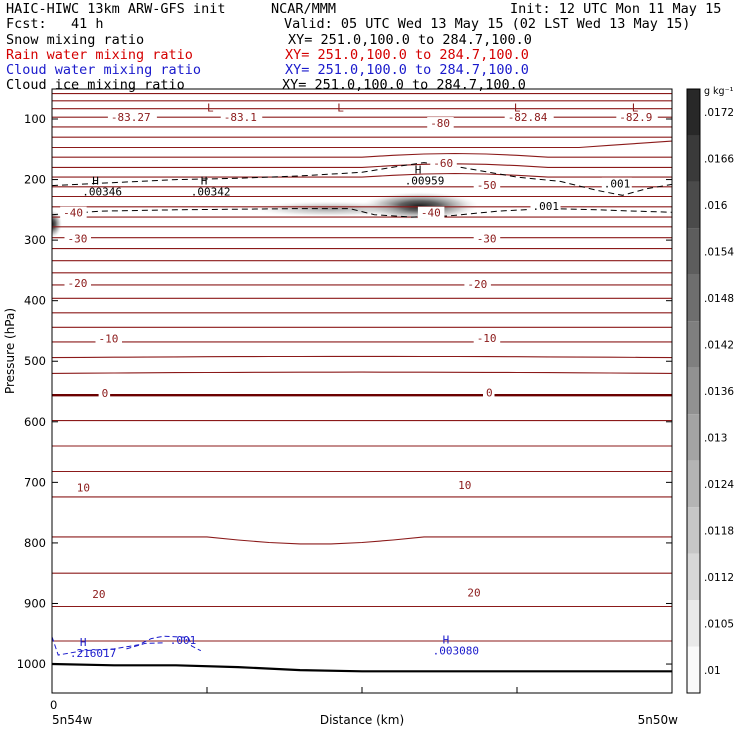  What do you see at coordinates (693, 391) in the screenshot?
I see `colorbar-frame` at bounding box center [693, 391].